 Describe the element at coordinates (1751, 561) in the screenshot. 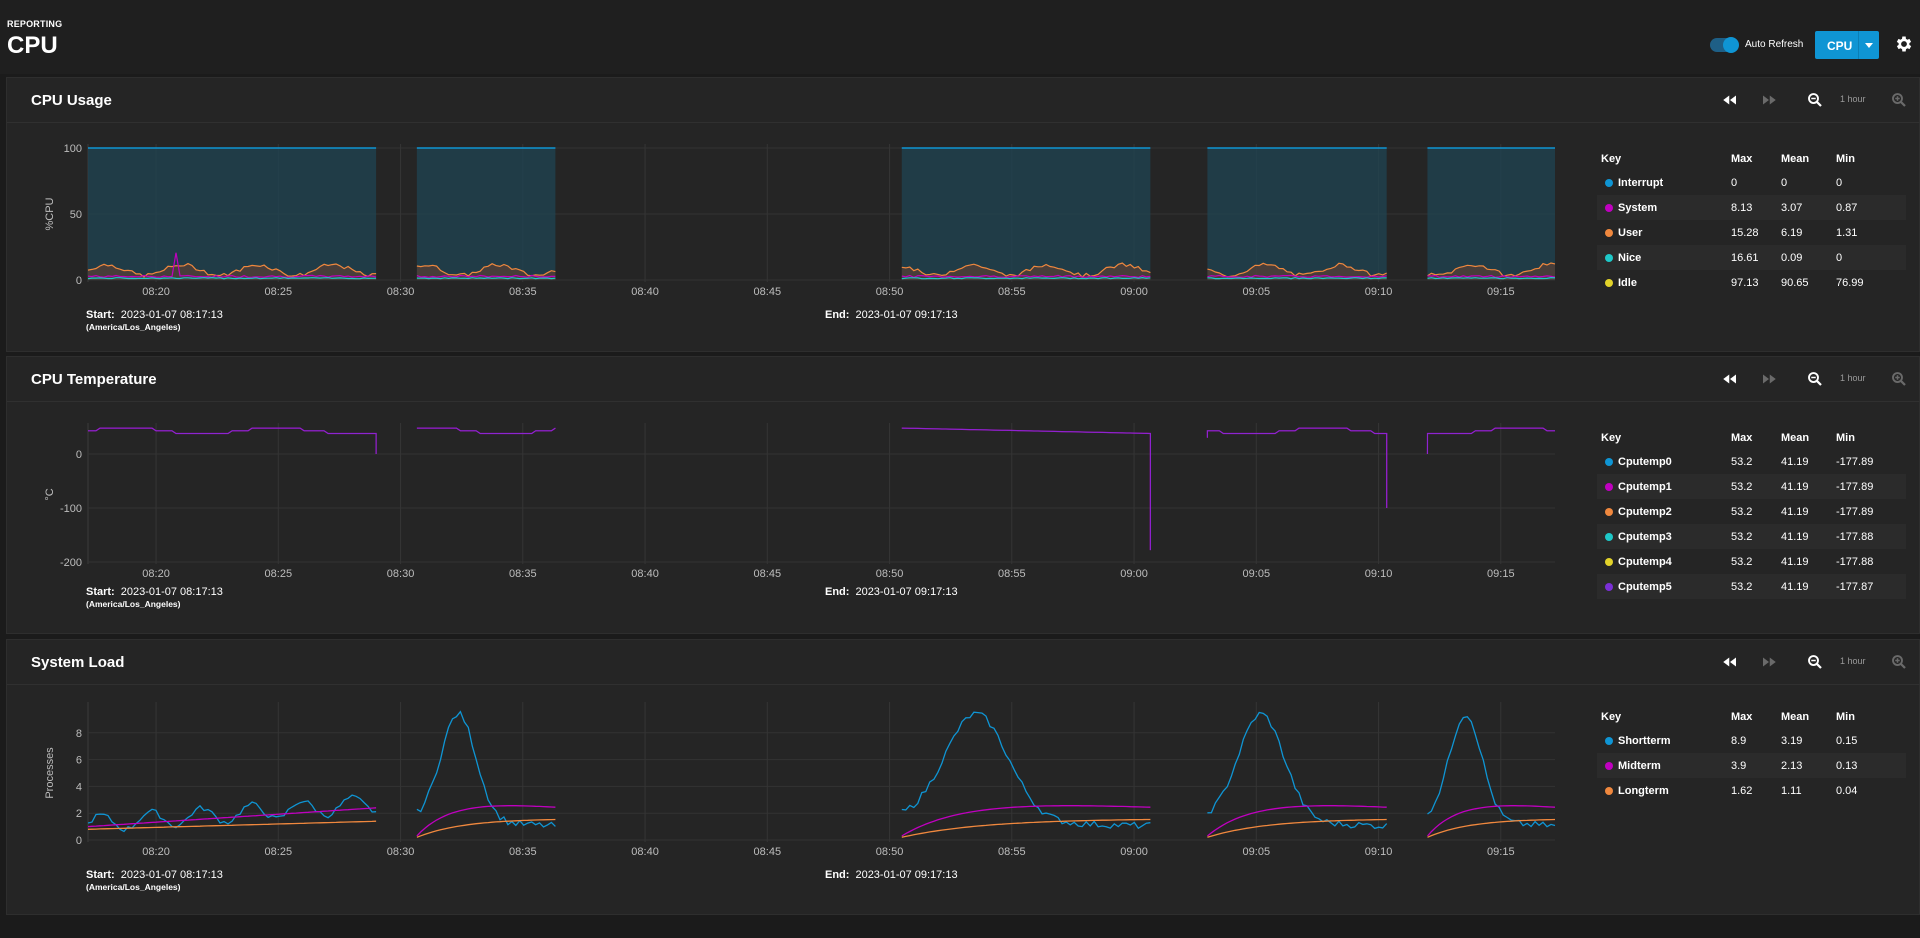

I see `legend-row: Cputemp4 53.2 41.19 -177.88` at that location.